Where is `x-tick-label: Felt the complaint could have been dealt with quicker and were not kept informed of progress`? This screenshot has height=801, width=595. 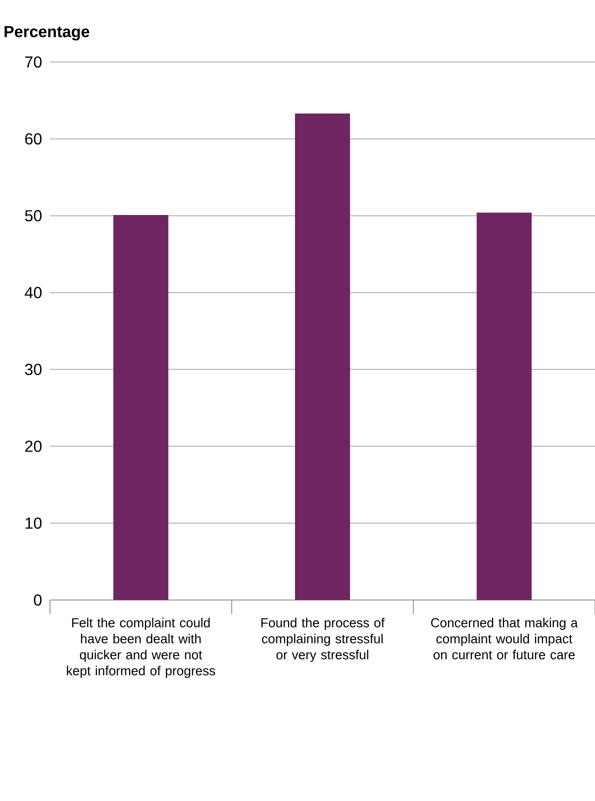
x-tick-label: Felt the complaint could have been dealt with quicker and were not kept informed of progress is located at coordinates (141, 648).